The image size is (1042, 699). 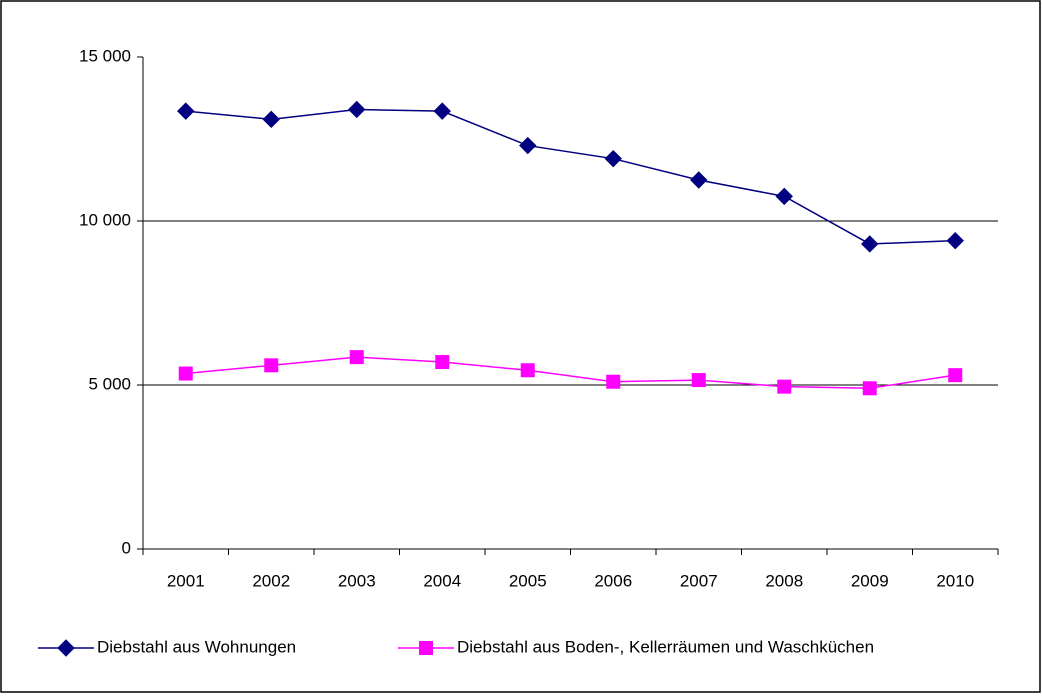 What do you see at coordinates (126, 547) in the screenshot?
I see `y-tick-label: 0` at bounding box center [126, 547].